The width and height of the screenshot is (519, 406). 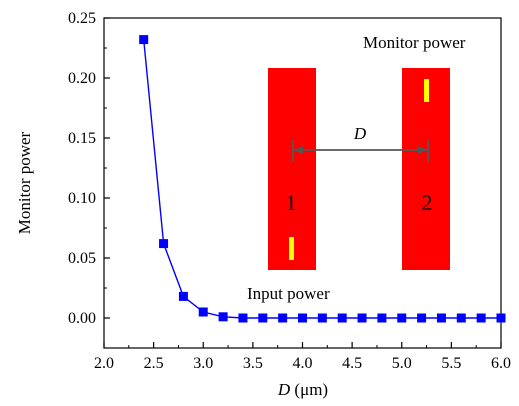 I want to click on monitor-power-annotation: Monitor power, so click(x=414, y=42).